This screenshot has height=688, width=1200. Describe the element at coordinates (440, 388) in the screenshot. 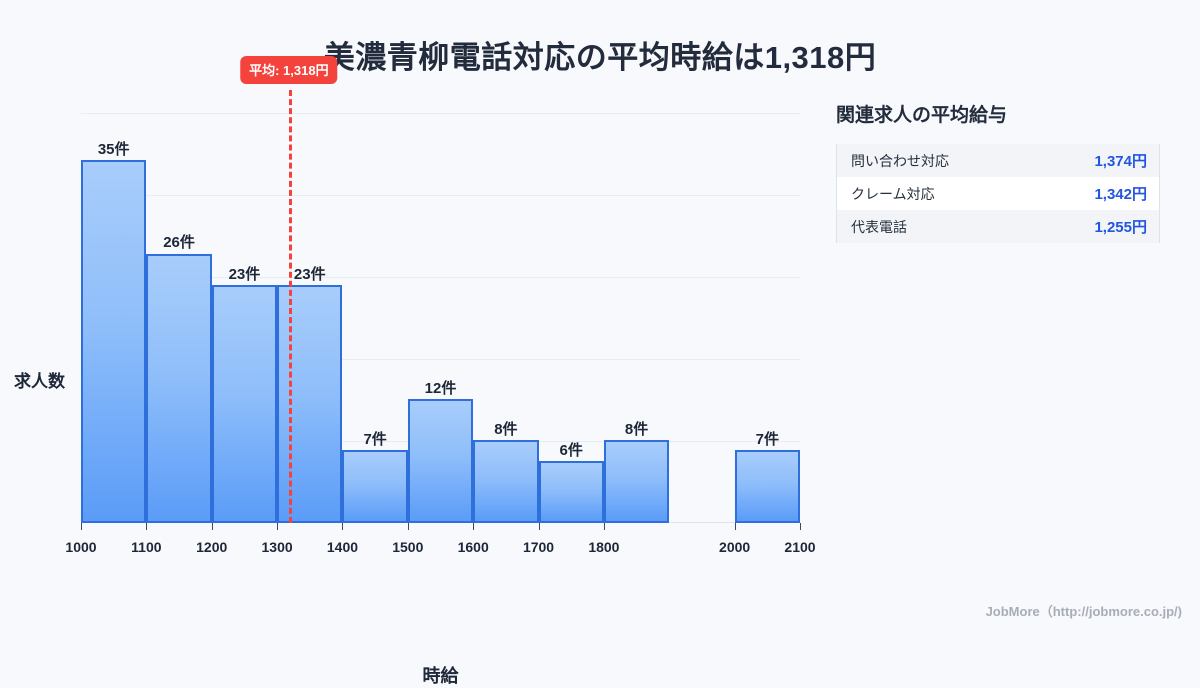

I see `bar-value-label: 12件` at that location.